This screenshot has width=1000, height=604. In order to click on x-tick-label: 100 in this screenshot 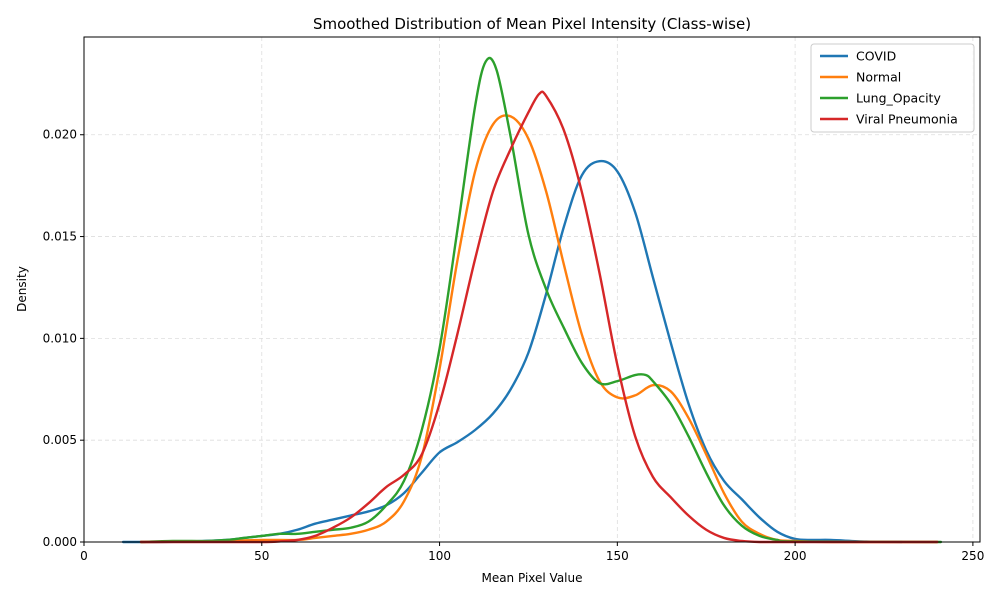, I will do `click(439, 556)`.